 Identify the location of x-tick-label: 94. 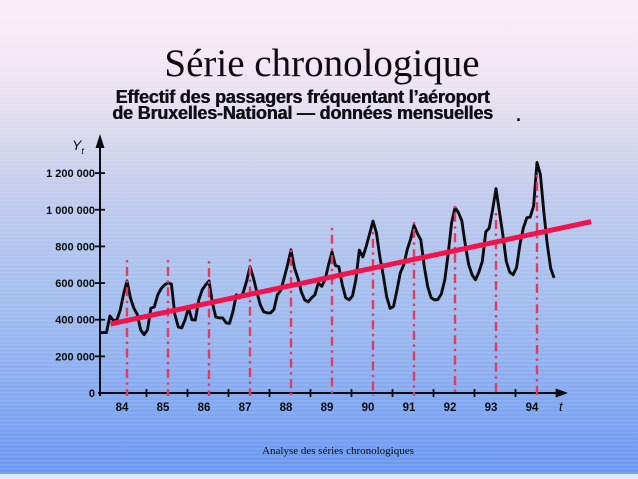
(532, 408).